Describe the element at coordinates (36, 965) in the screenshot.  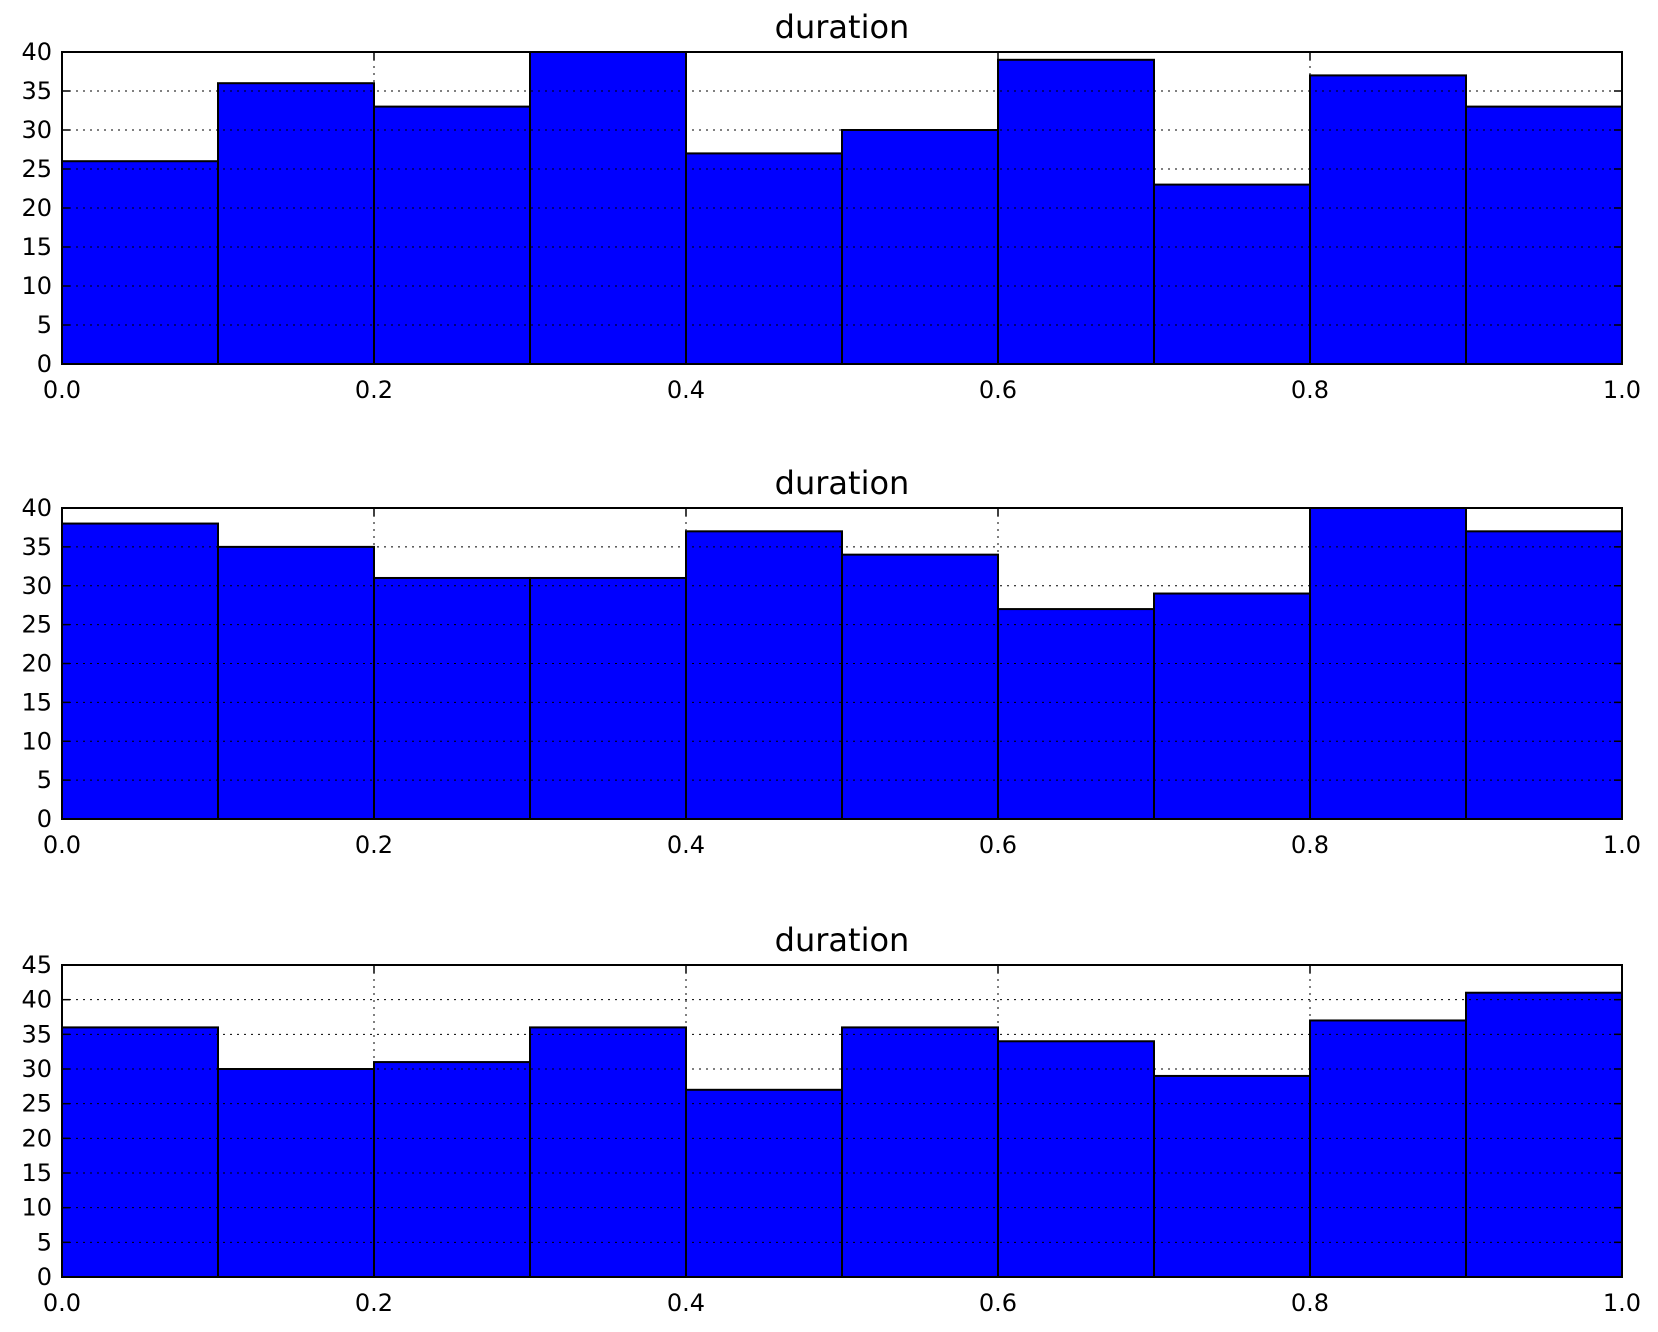
I see `y-tick-label: 45` at that location.